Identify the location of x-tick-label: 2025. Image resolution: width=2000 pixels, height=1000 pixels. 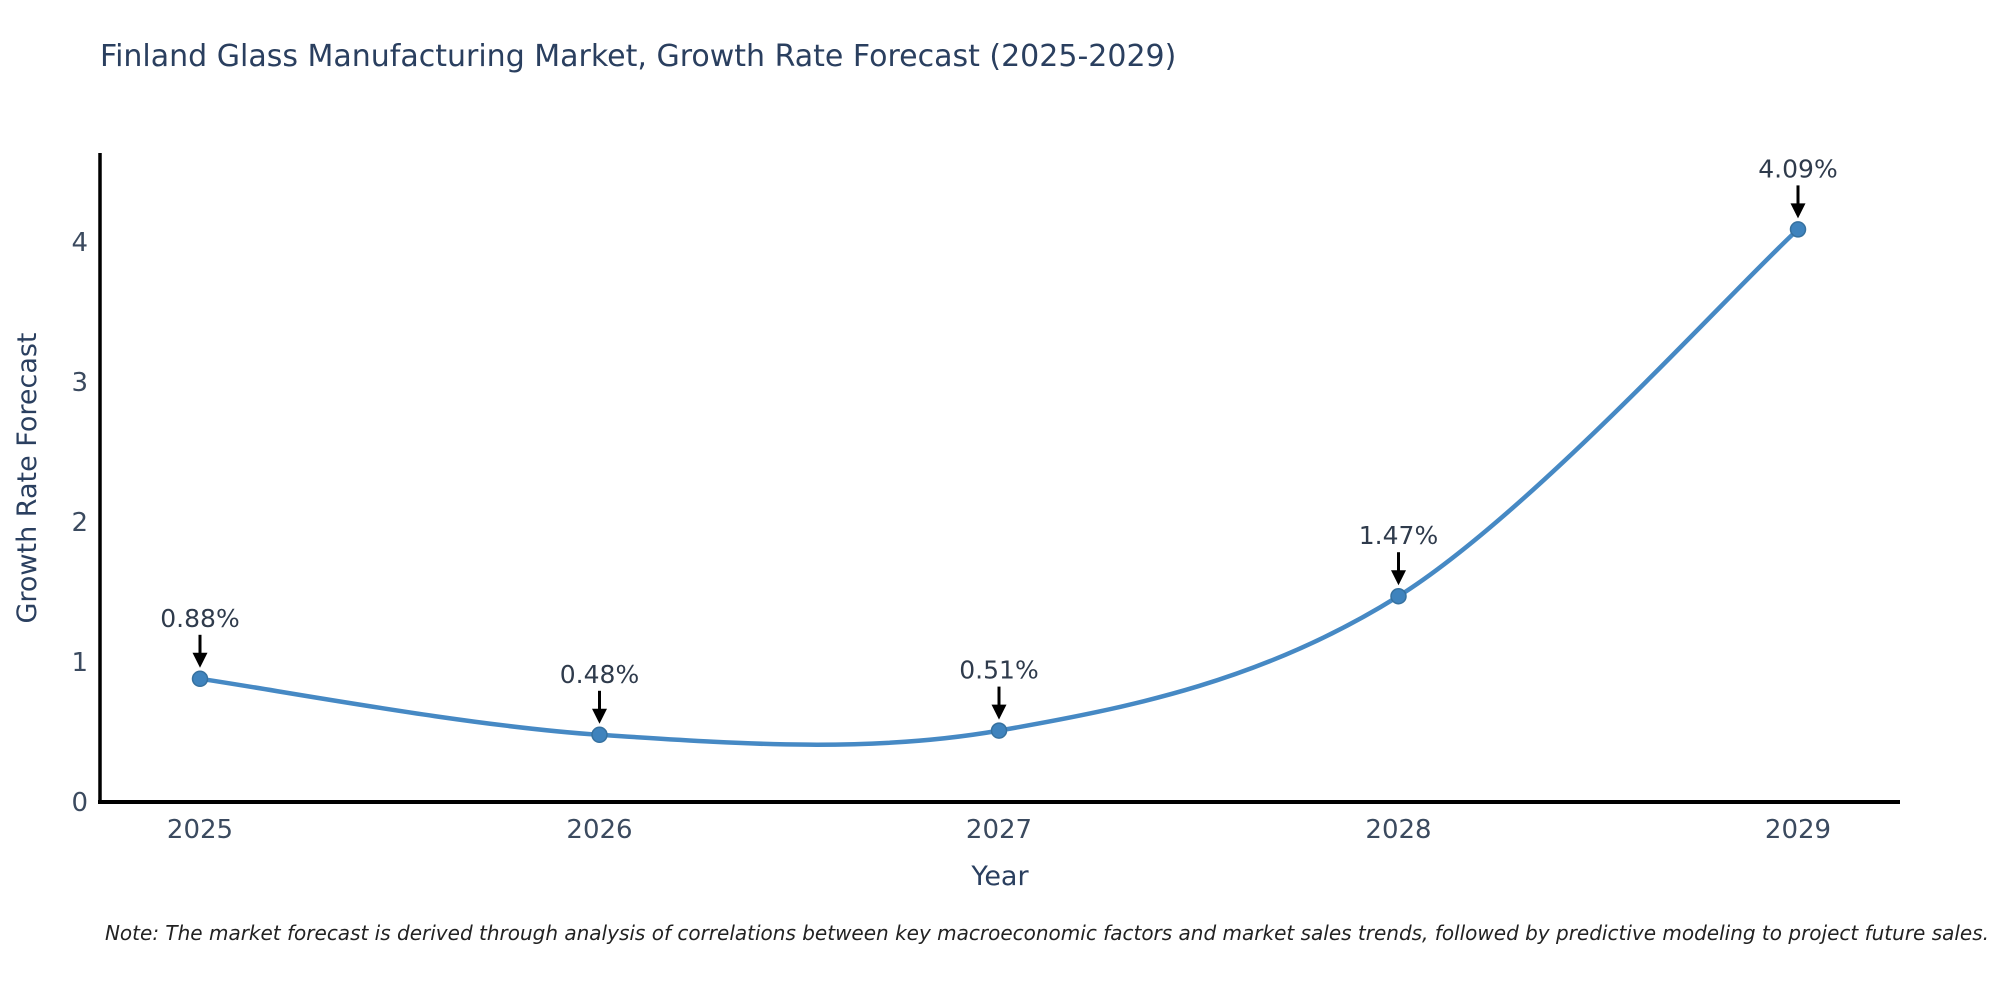
(200, 830).